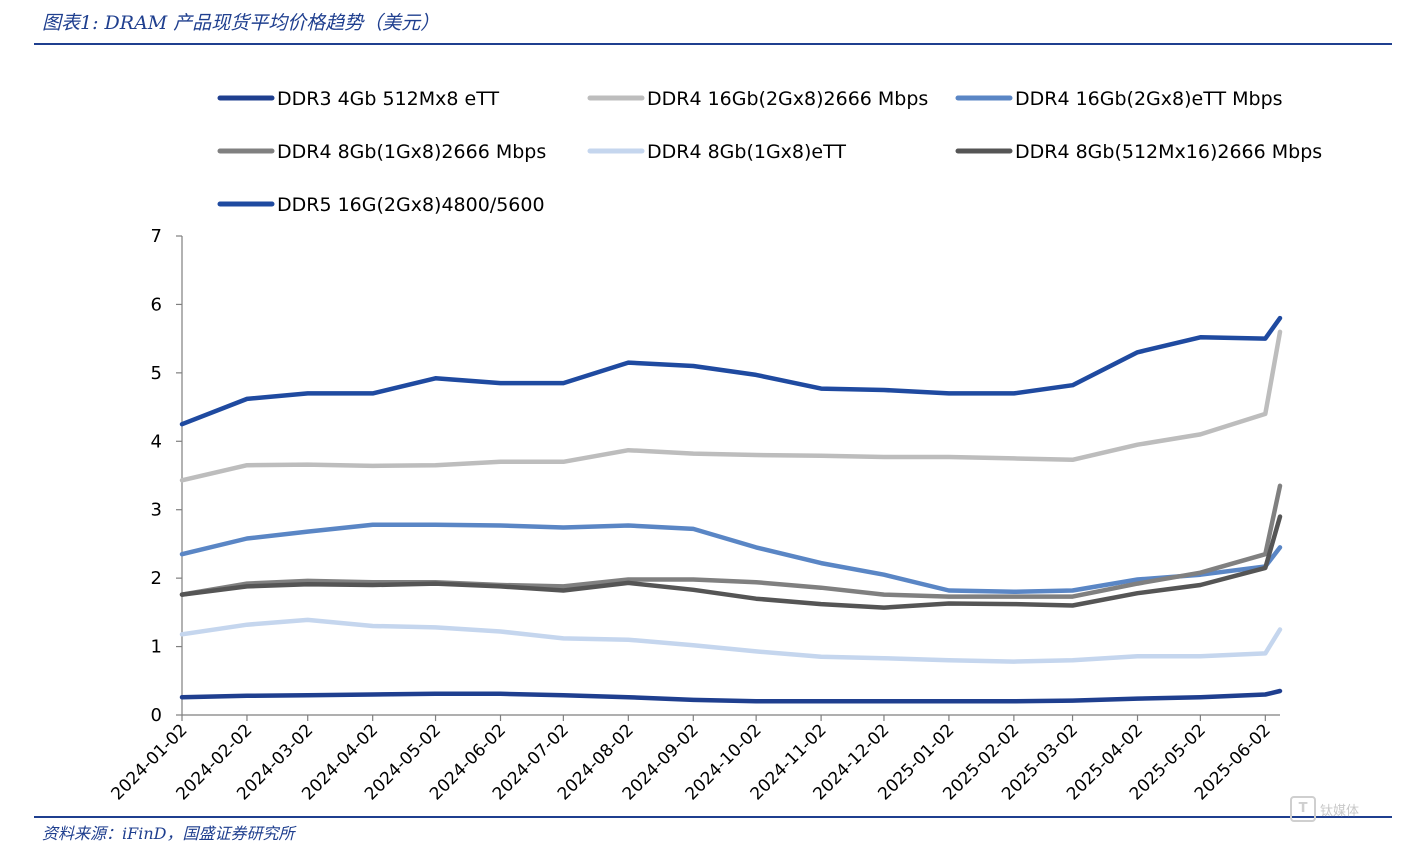  What do you see at coordinates (156, 715) in the screenshot?
I see `y-tick-label: 0` at bounding box center [156, 715].